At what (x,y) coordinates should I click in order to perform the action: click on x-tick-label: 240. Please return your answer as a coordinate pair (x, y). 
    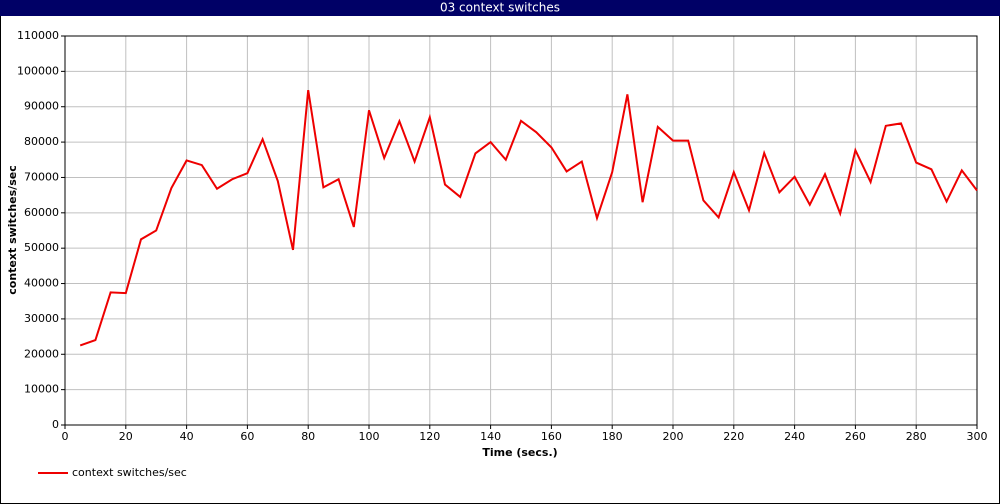
    Looking at the image, I should click on (794, 436).